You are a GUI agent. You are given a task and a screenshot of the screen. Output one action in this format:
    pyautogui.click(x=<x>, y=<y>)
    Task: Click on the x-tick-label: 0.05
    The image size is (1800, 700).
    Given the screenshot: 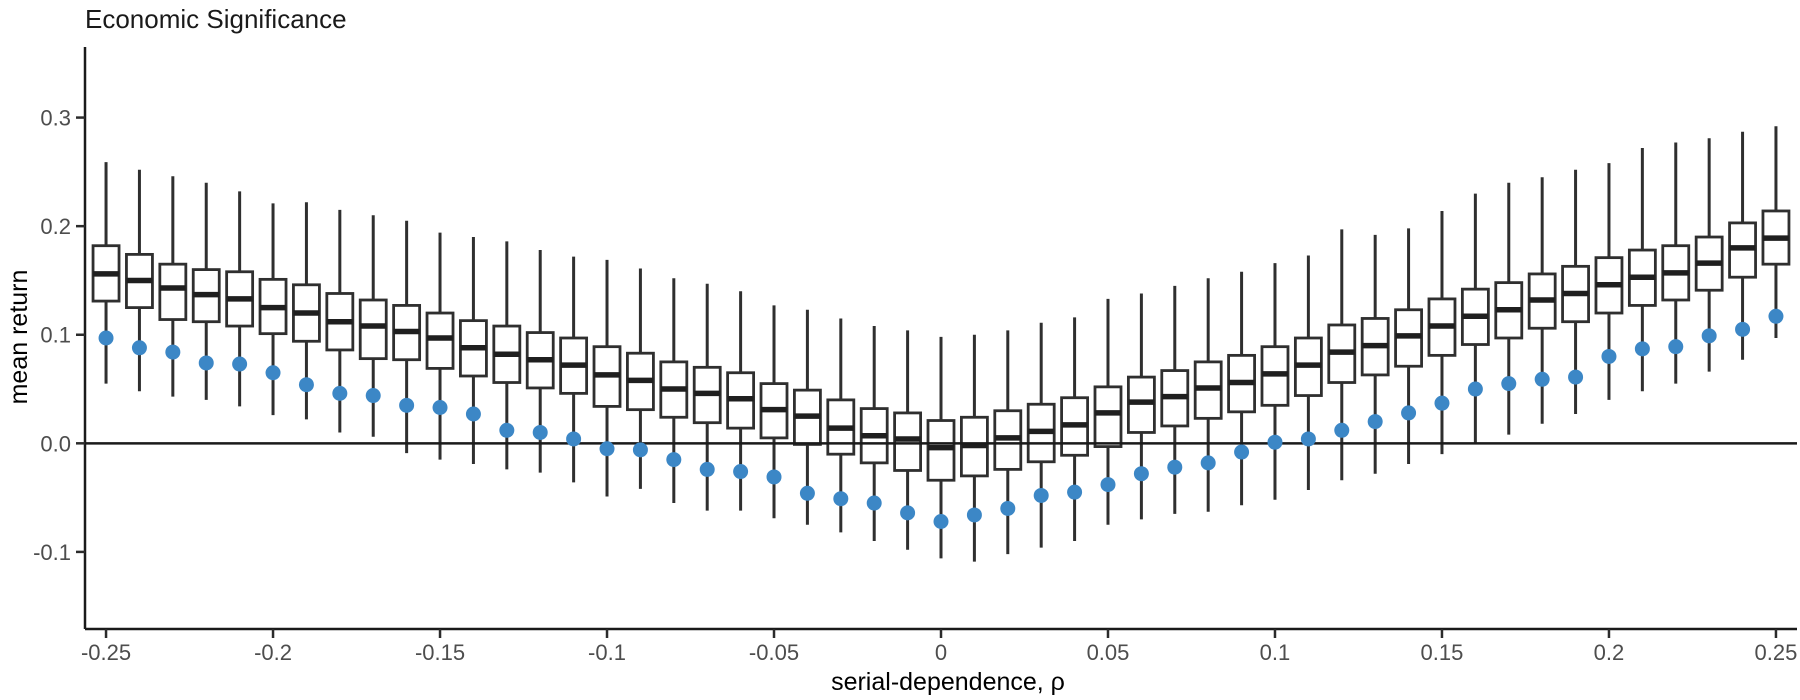 What is the action you would take?
    pyautogui.click(x=1108, y=652)
    